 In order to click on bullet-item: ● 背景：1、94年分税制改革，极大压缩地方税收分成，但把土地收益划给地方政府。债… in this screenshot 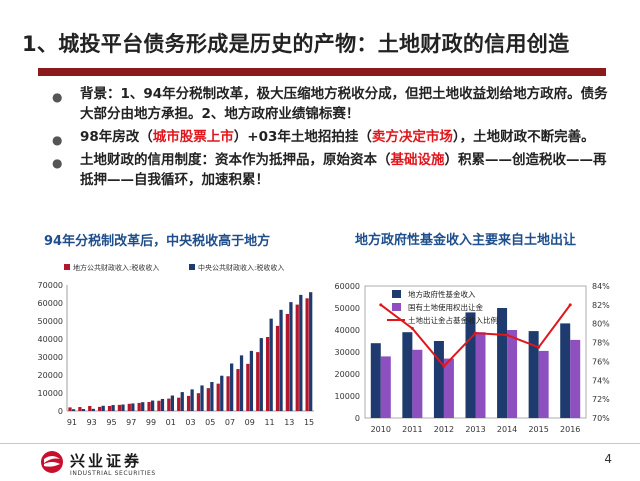, I will do `click(322, 104)`.